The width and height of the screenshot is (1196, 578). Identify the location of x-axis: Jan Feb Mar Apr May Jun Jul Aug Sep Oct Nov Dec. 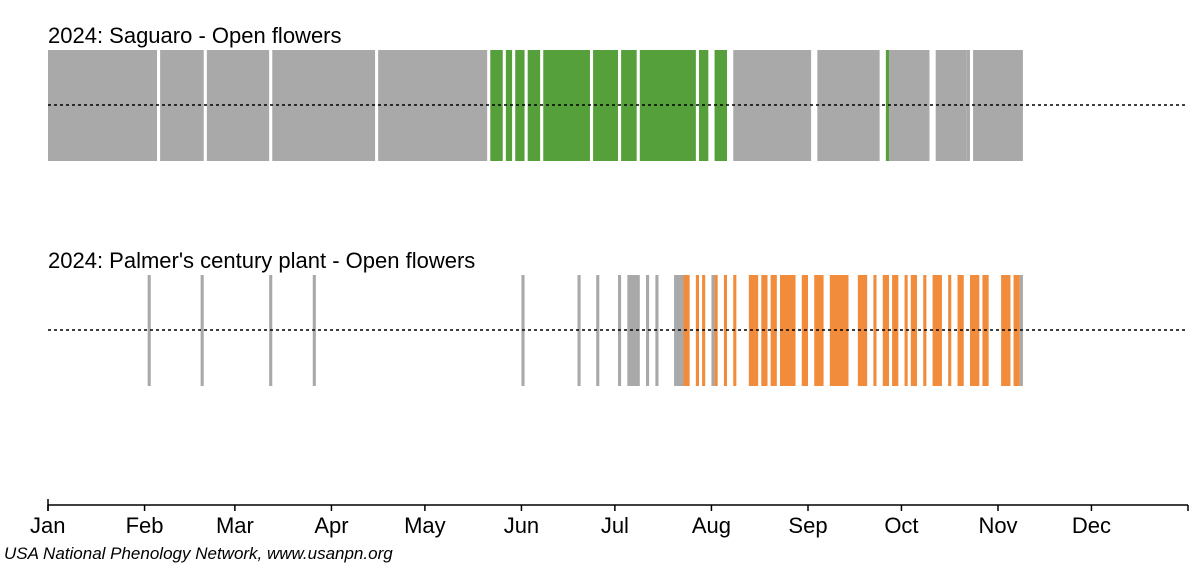
(609, 518).